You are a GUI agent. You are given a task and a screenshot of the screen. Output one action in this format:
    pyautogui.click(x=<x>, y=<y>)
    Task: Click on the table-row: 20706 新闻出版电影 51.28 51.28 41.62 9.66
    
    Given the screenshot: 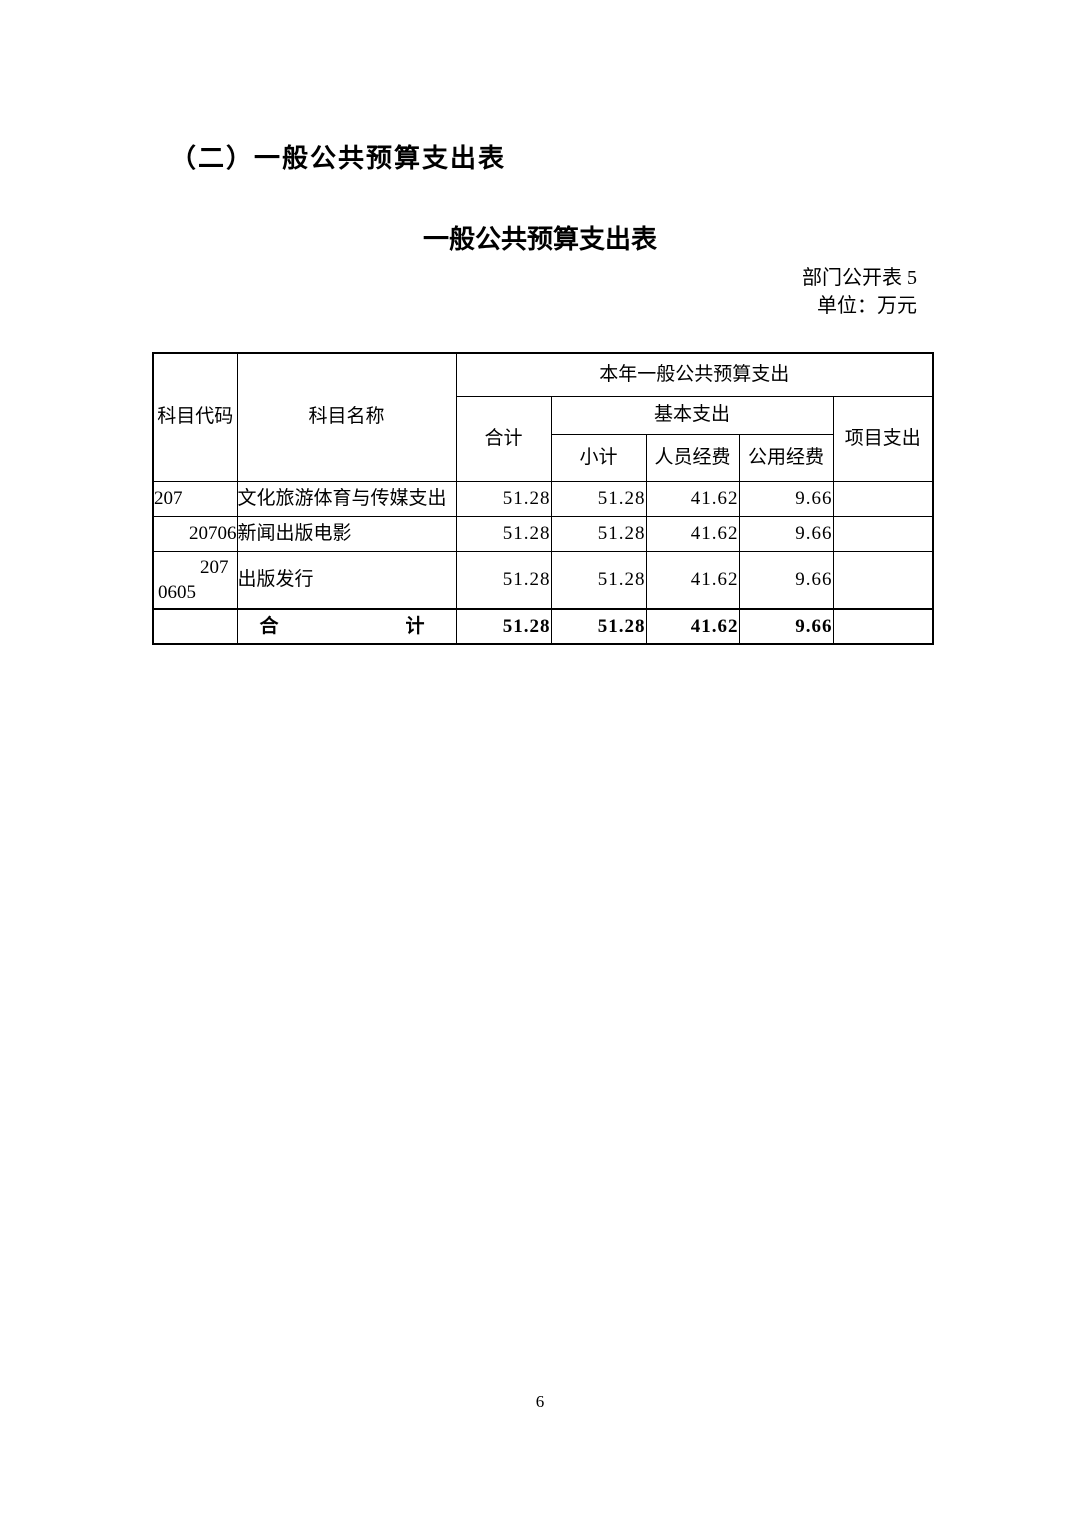 What is the action you would take?
    pyautogui.click(x=543, y=533)
    